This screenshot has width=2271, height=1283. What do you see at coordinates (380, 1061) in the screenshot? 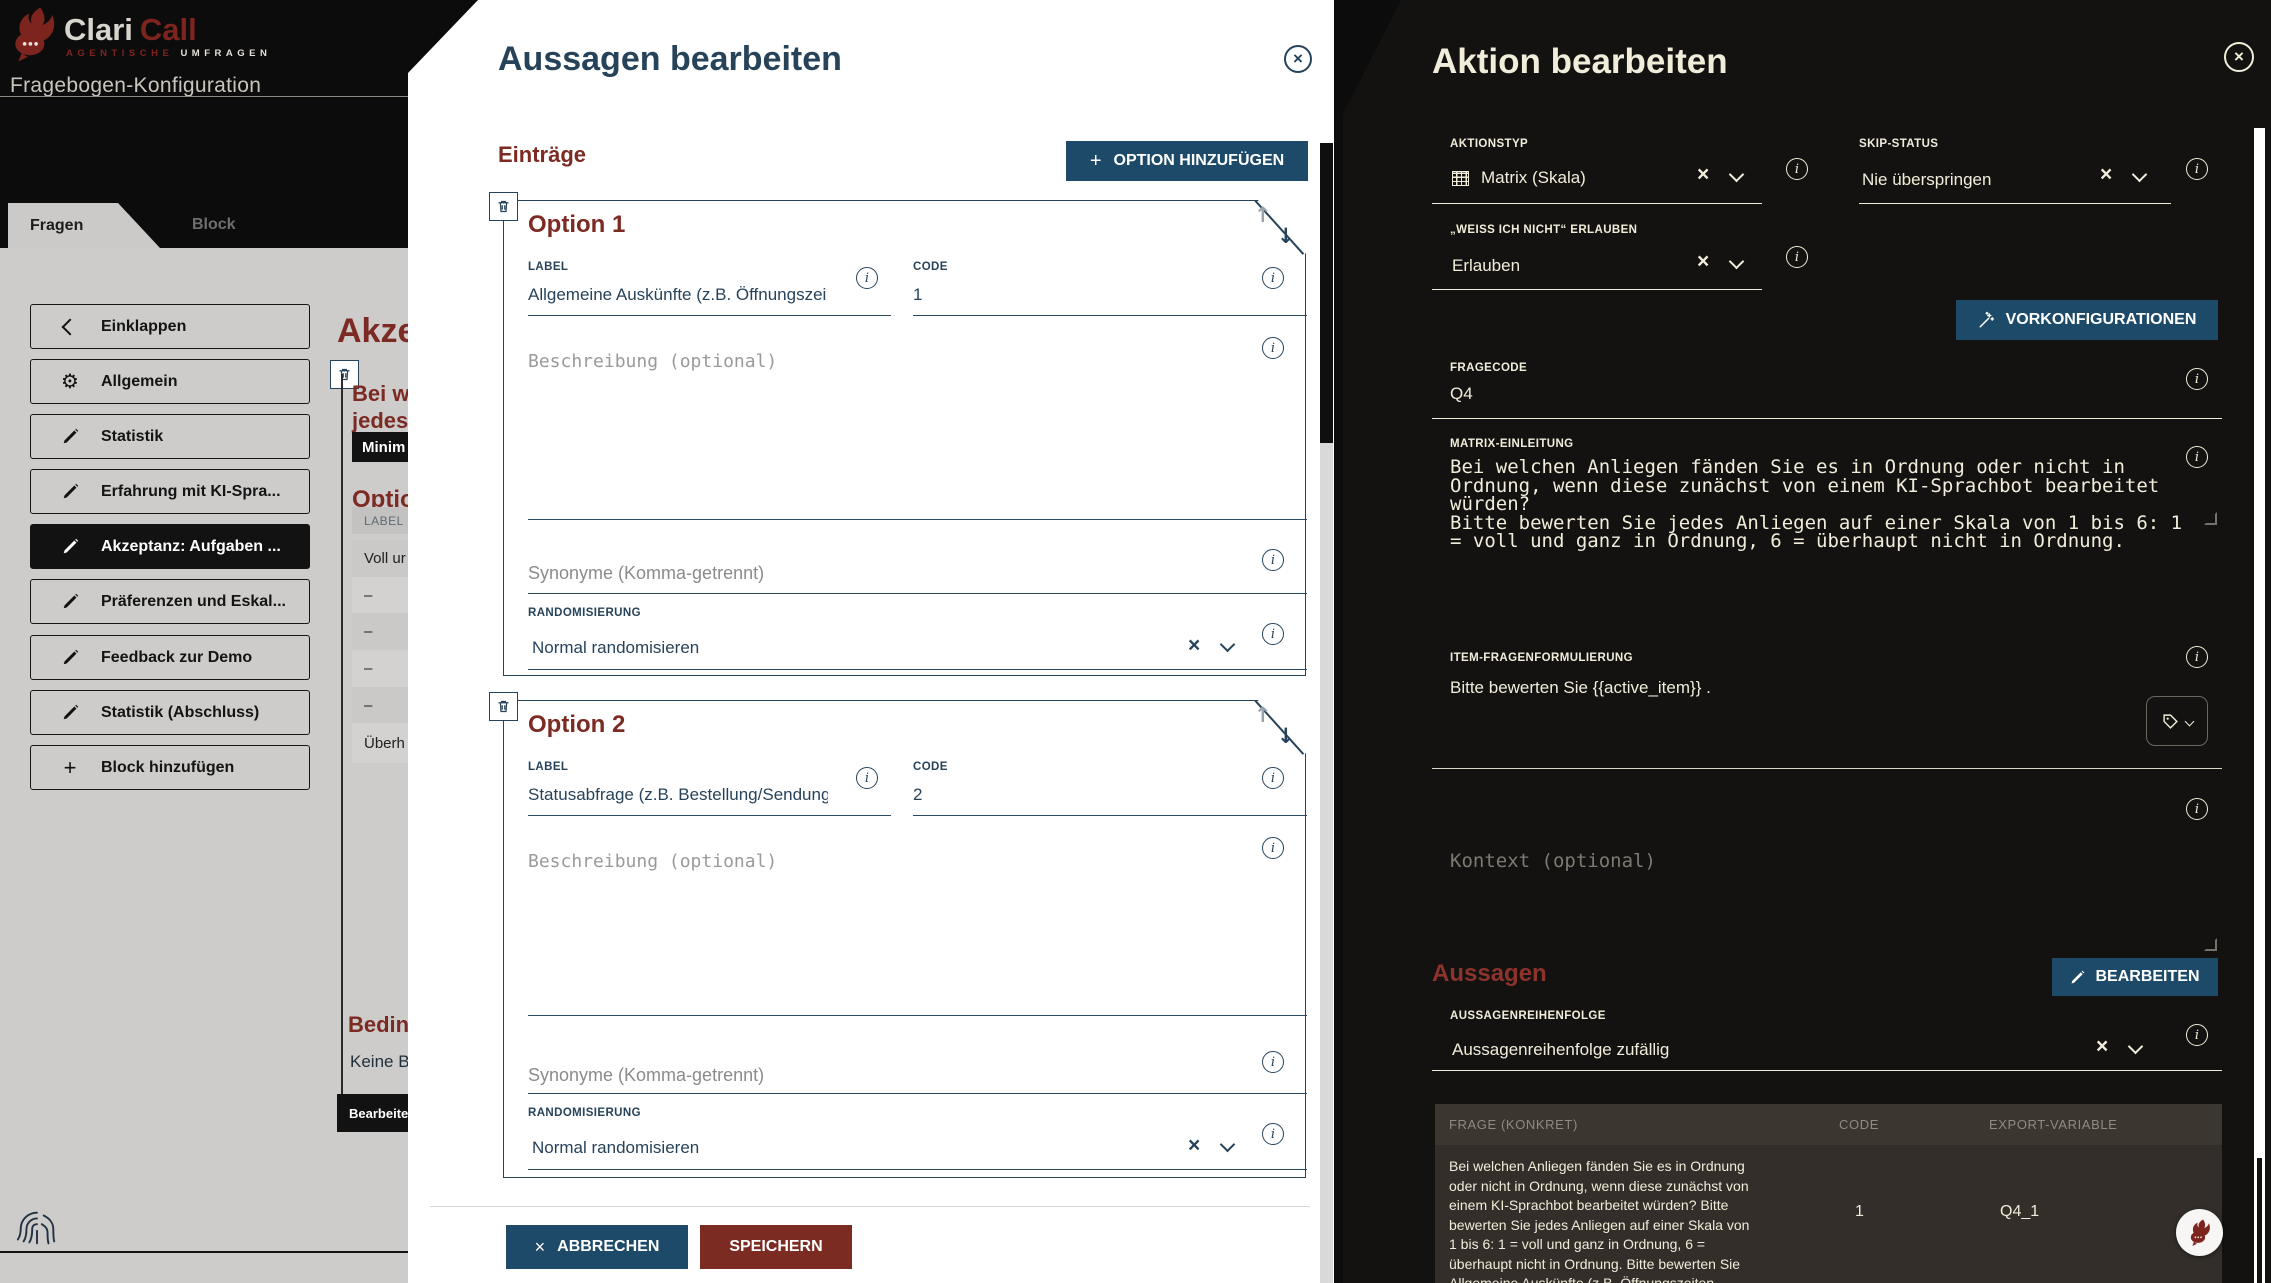
I see `bg-conditions-text: Keine B` at bounding box center [380, 1061].